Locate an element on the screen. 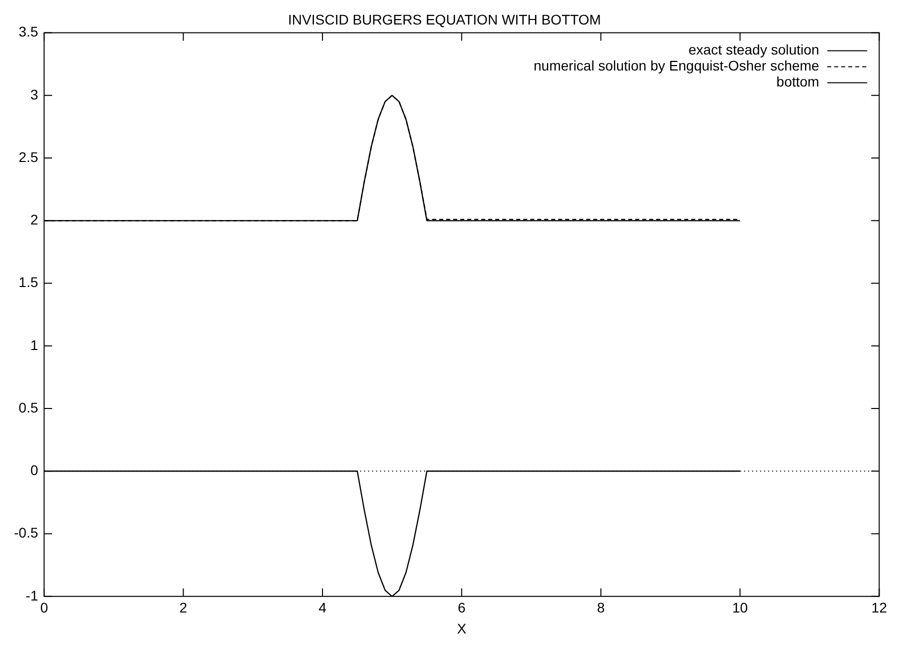 The width and height of the screenshot is (899, 646). y-tick-label: 3 is located at coordinates (34, 94).